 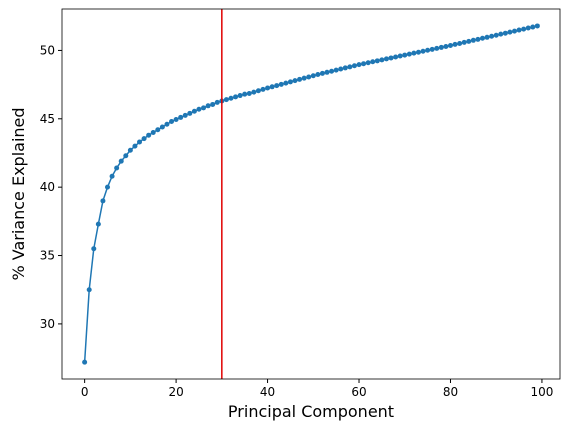 What do you see at coordinates (18, 193) in the screenshot?
I see `y-axis-label: % Variance Explained` at bounding box center [18, 193].